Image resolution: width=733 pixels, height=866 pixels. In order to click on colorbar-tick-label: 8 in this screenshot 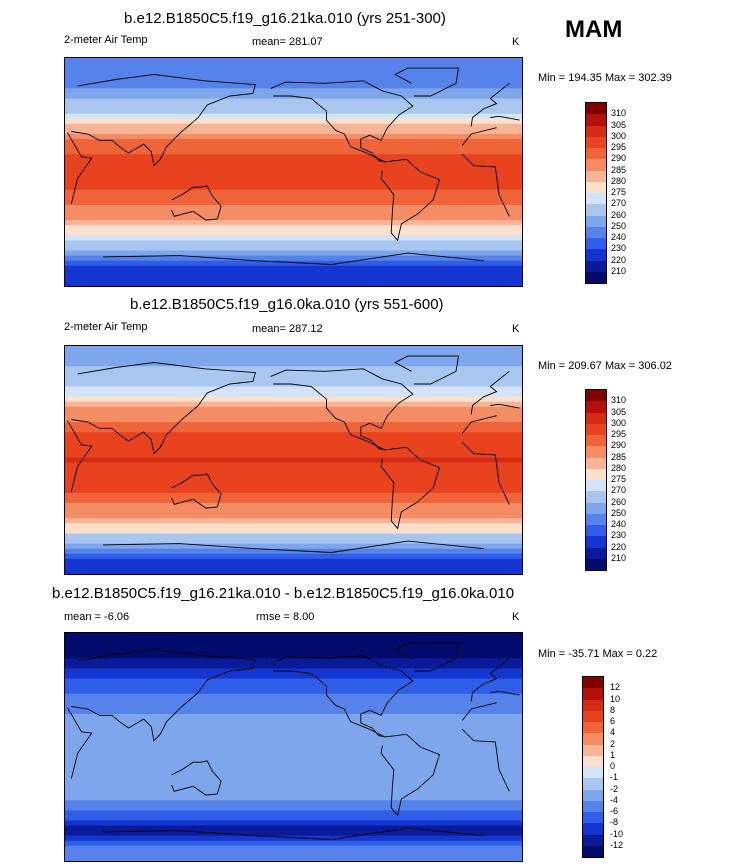, I will do `click(613, 709)`.